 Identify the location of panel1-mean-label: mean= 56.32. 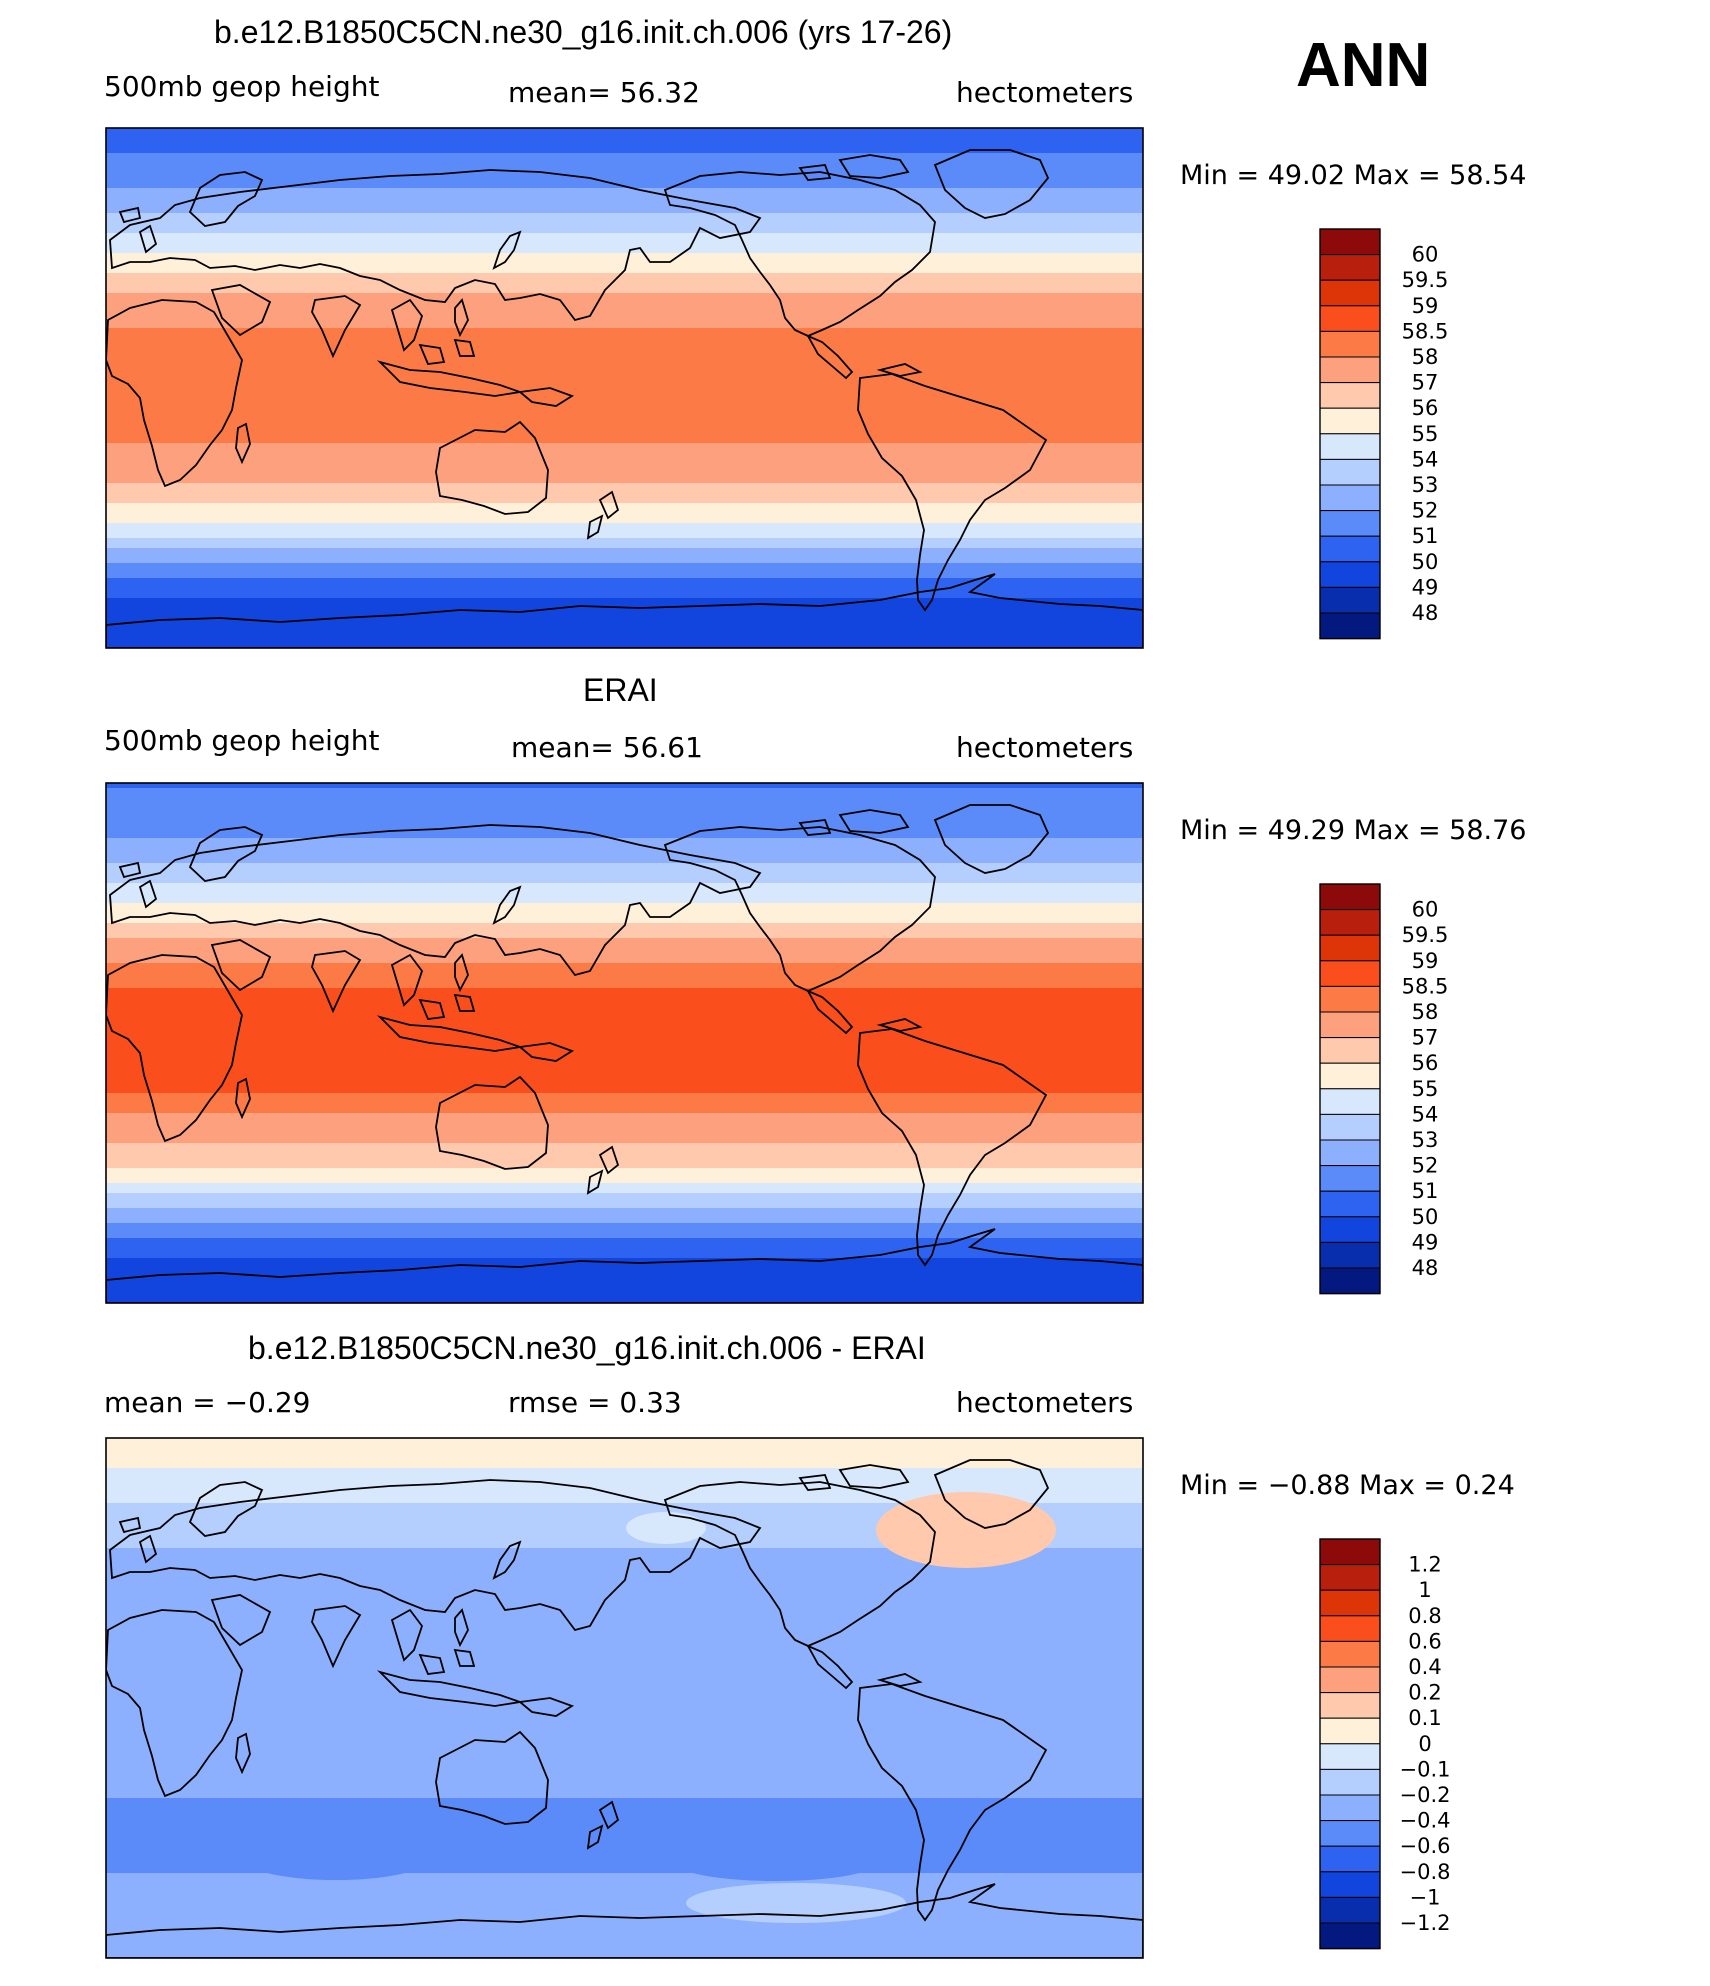
(604, 92).